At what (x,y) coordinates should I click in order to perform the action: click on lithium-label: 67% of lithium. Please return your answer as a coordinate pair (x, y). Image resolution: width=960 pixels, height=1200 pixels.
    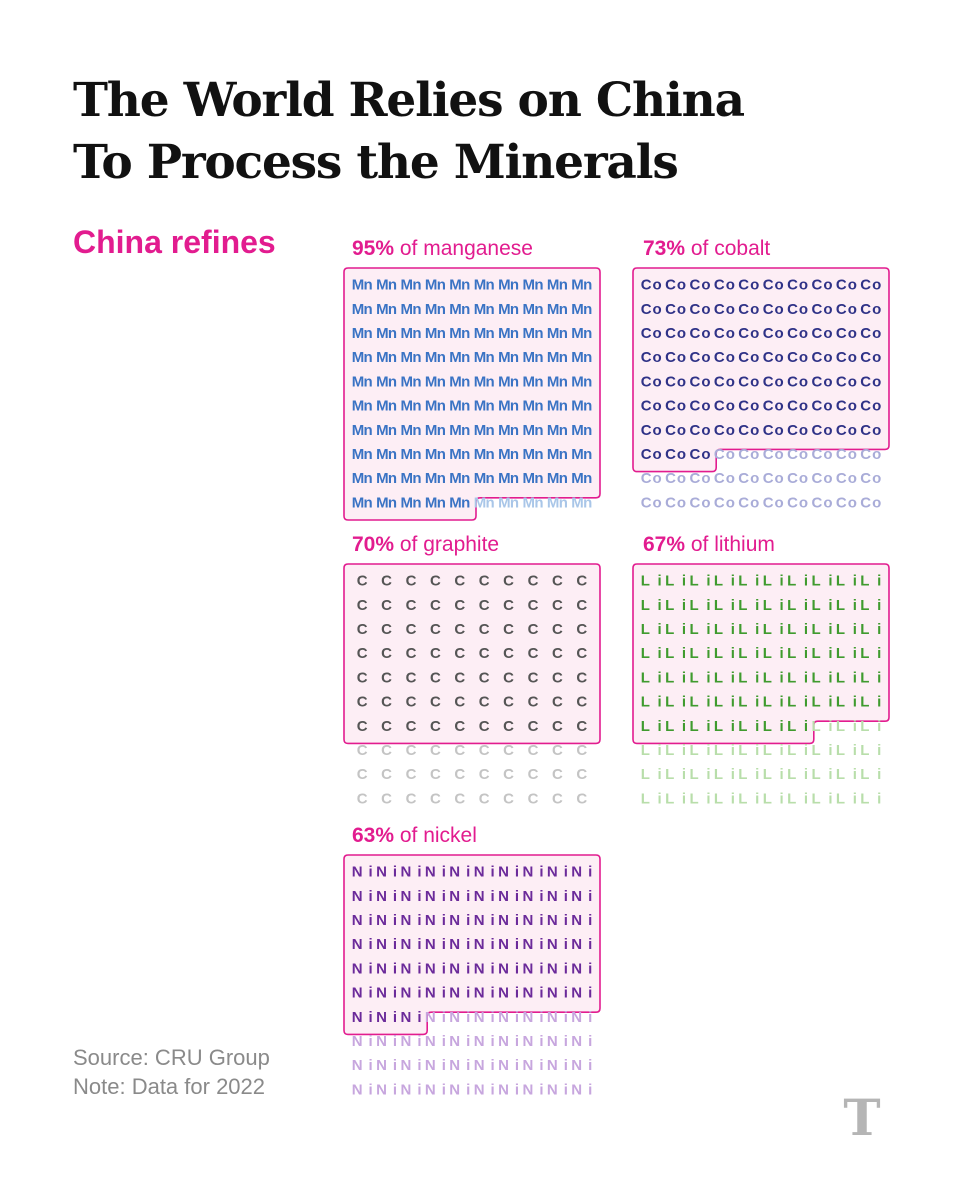
    Looking at the image, I should click on (709, 545).